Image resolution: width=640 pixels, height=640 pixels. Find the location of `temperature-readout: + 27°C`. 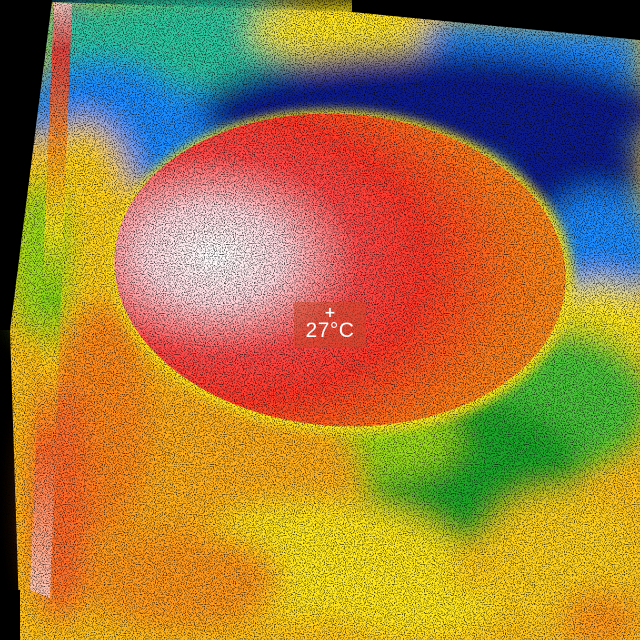

temperature-readout: + 27°C is located at coordinates (330, 325).